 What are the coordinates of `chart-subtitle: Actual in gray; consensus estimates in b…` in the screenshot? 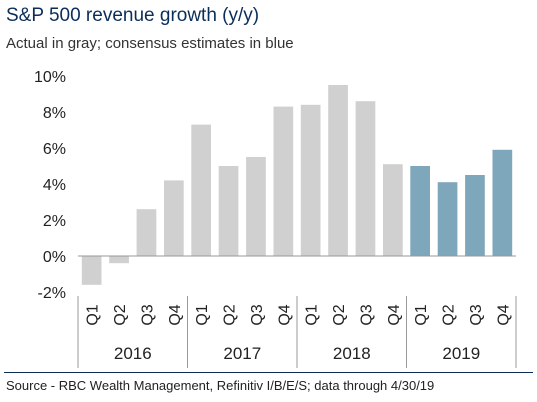 It's located at (150, 43).